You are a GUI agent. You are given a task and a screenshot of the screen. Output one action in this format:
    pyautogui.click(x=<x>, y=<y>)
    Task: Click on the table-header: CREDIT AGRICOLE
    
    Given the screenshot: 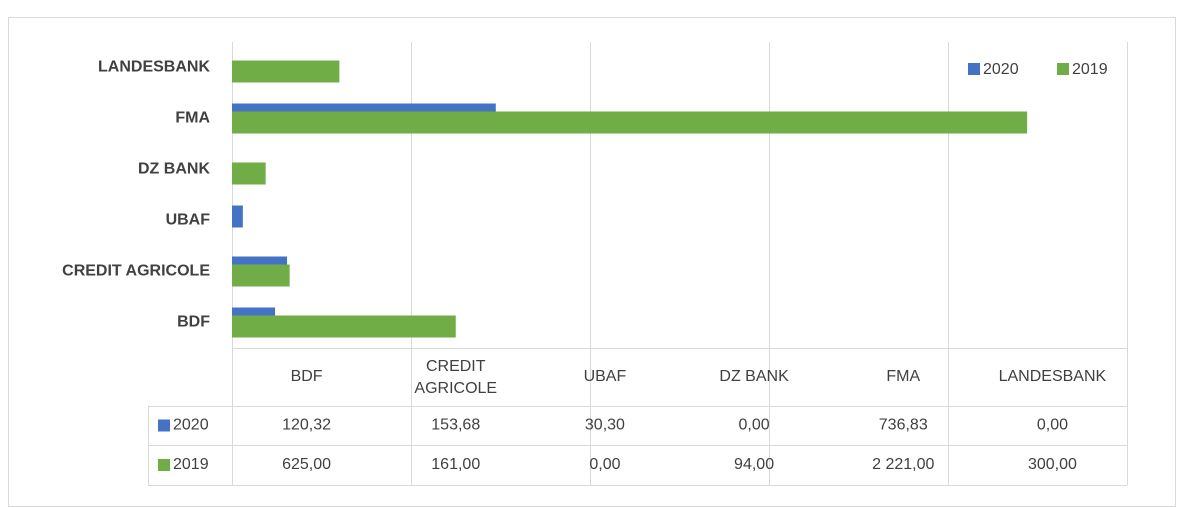 What is the action you would take?
    pyautogui.click(x=455, y=377)
    